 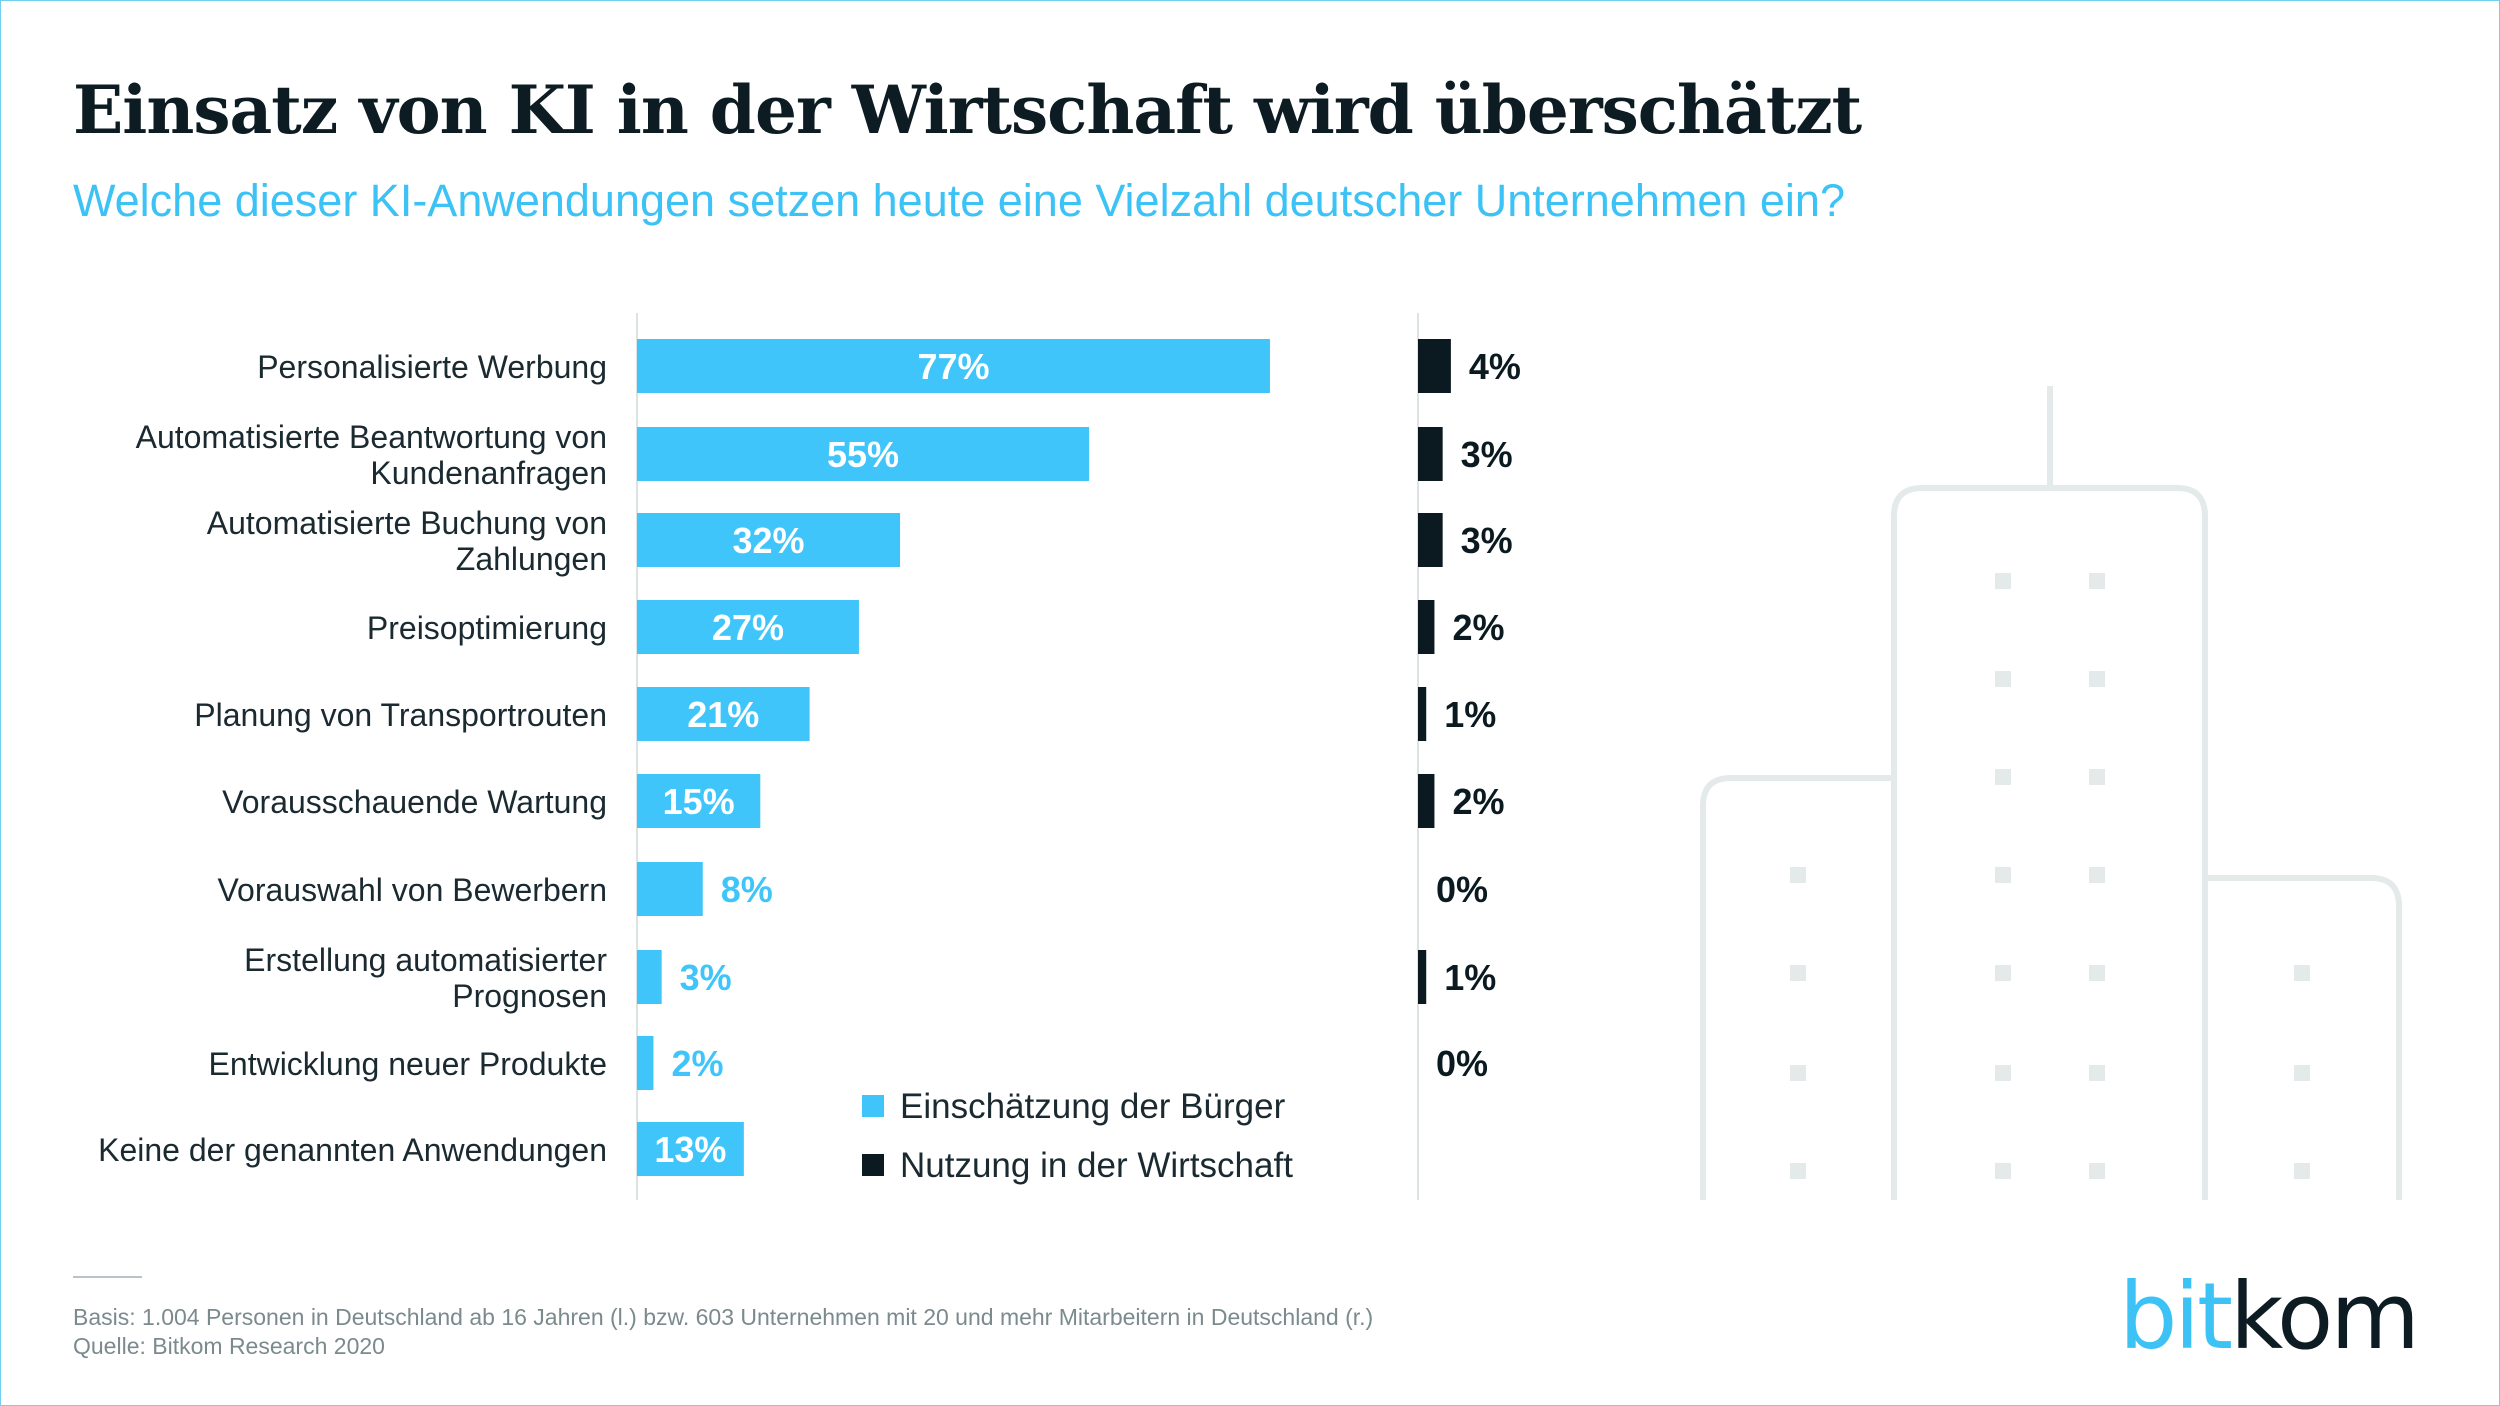 I want to click on legend-label: Einschätzung der Bürger, so click(x=1093, y=1106).